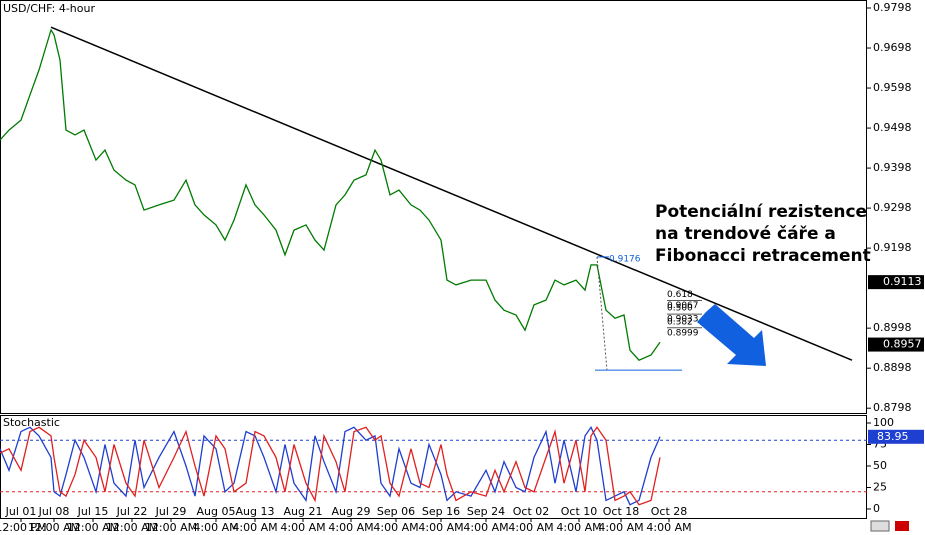 The width and height of the screenshot is (925, 535). Describe the element at coordinates (54, 511) in the screenshot. I see `x-tick-label: Jul 08` at that location.